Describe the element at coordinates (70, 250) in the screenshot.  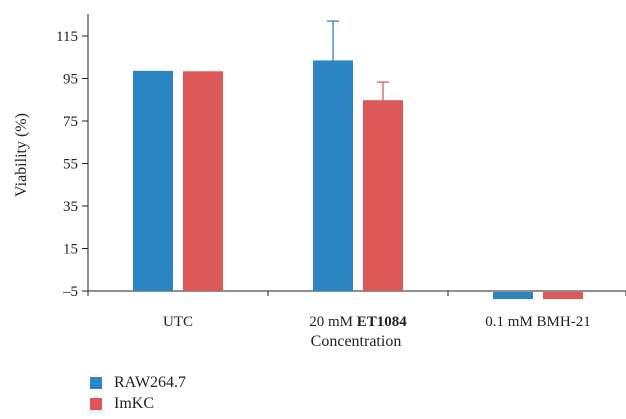
I see `y-tick-label: 15` at that location.